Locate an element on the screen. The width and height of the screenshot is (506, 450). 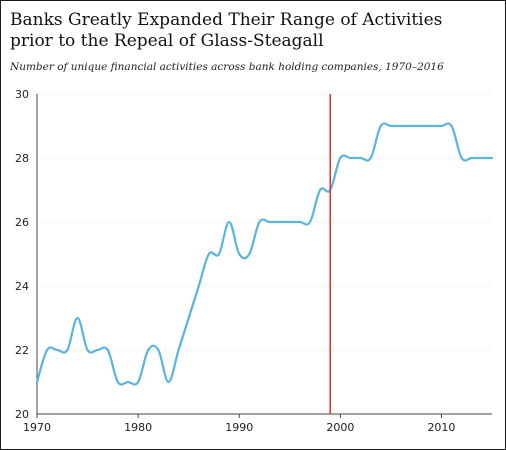
x-tick-label-1990: 1990 is located at coordinates (239, 427).